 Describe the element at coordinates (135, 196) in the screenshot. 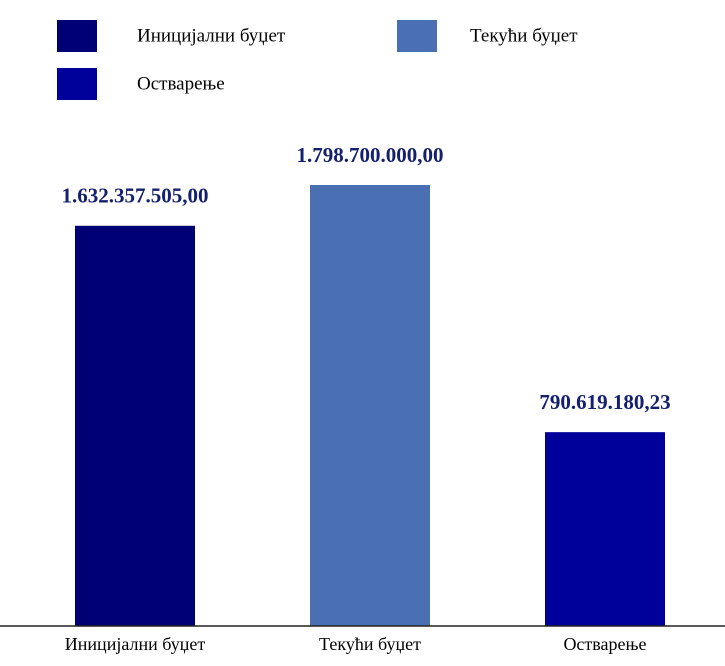

I see `value-label: 1.632.357.505,00` at that location.